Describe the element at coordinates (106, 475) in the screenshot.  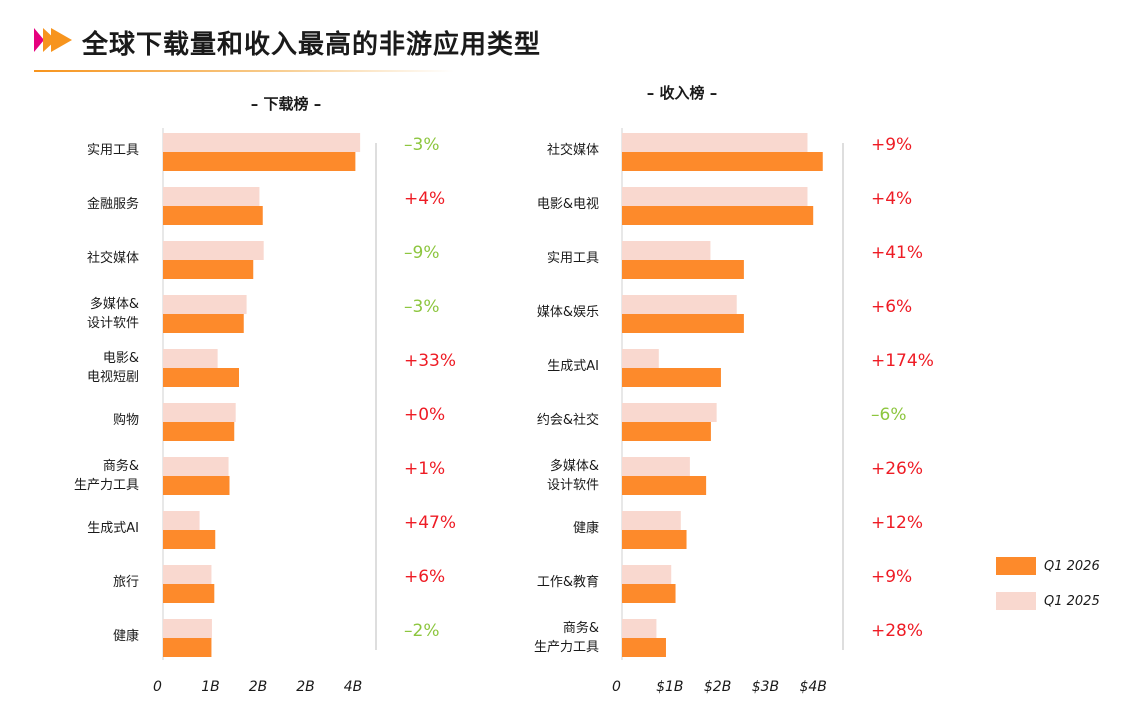
I see `downloads-category-label: 商务&生产力工具` at that location.